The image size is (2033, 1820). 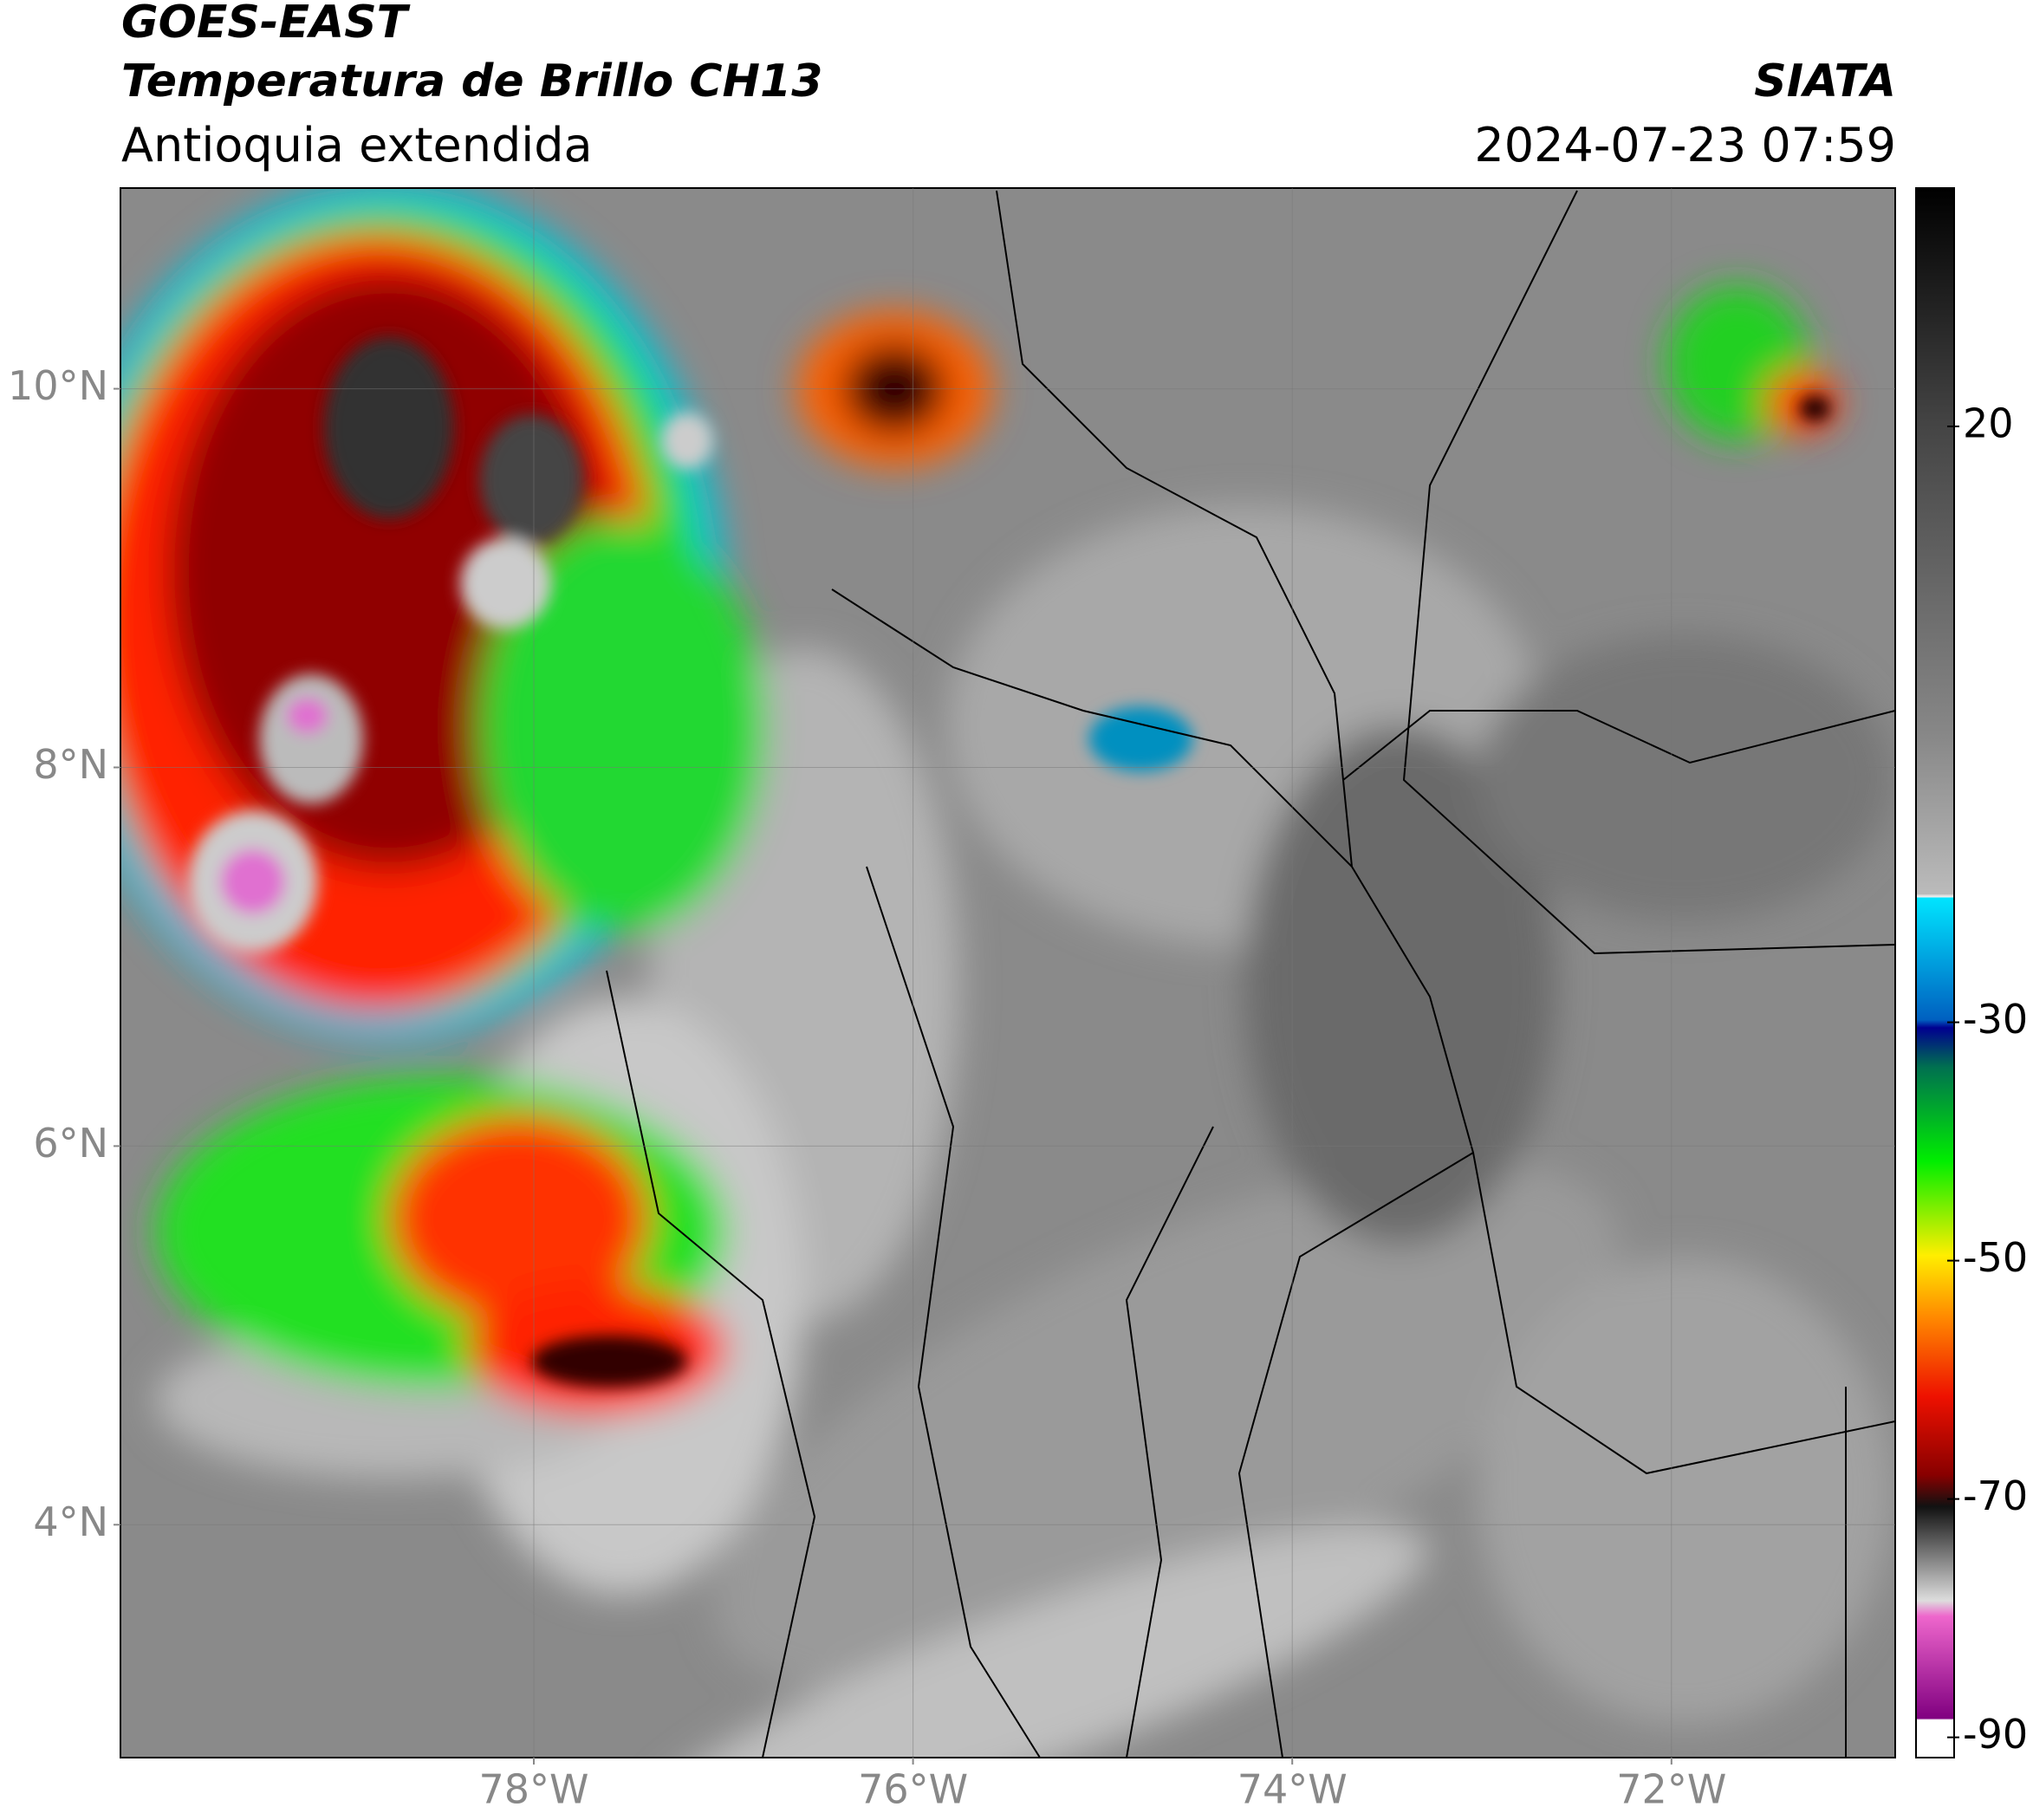 I want to click on colorbar-tick-label: -30, so click(x=1996, y=1019).